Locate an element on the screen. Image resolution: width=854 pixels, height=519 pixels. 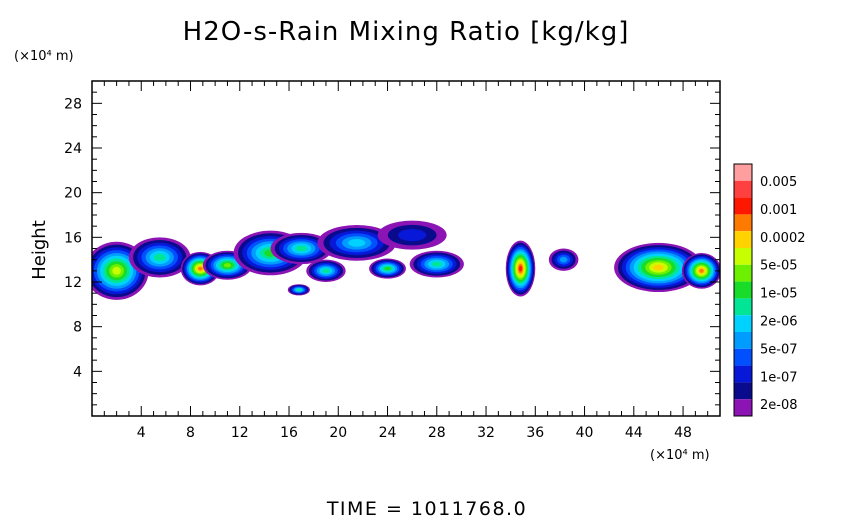
rain-field is located at coordinates (406, 260).